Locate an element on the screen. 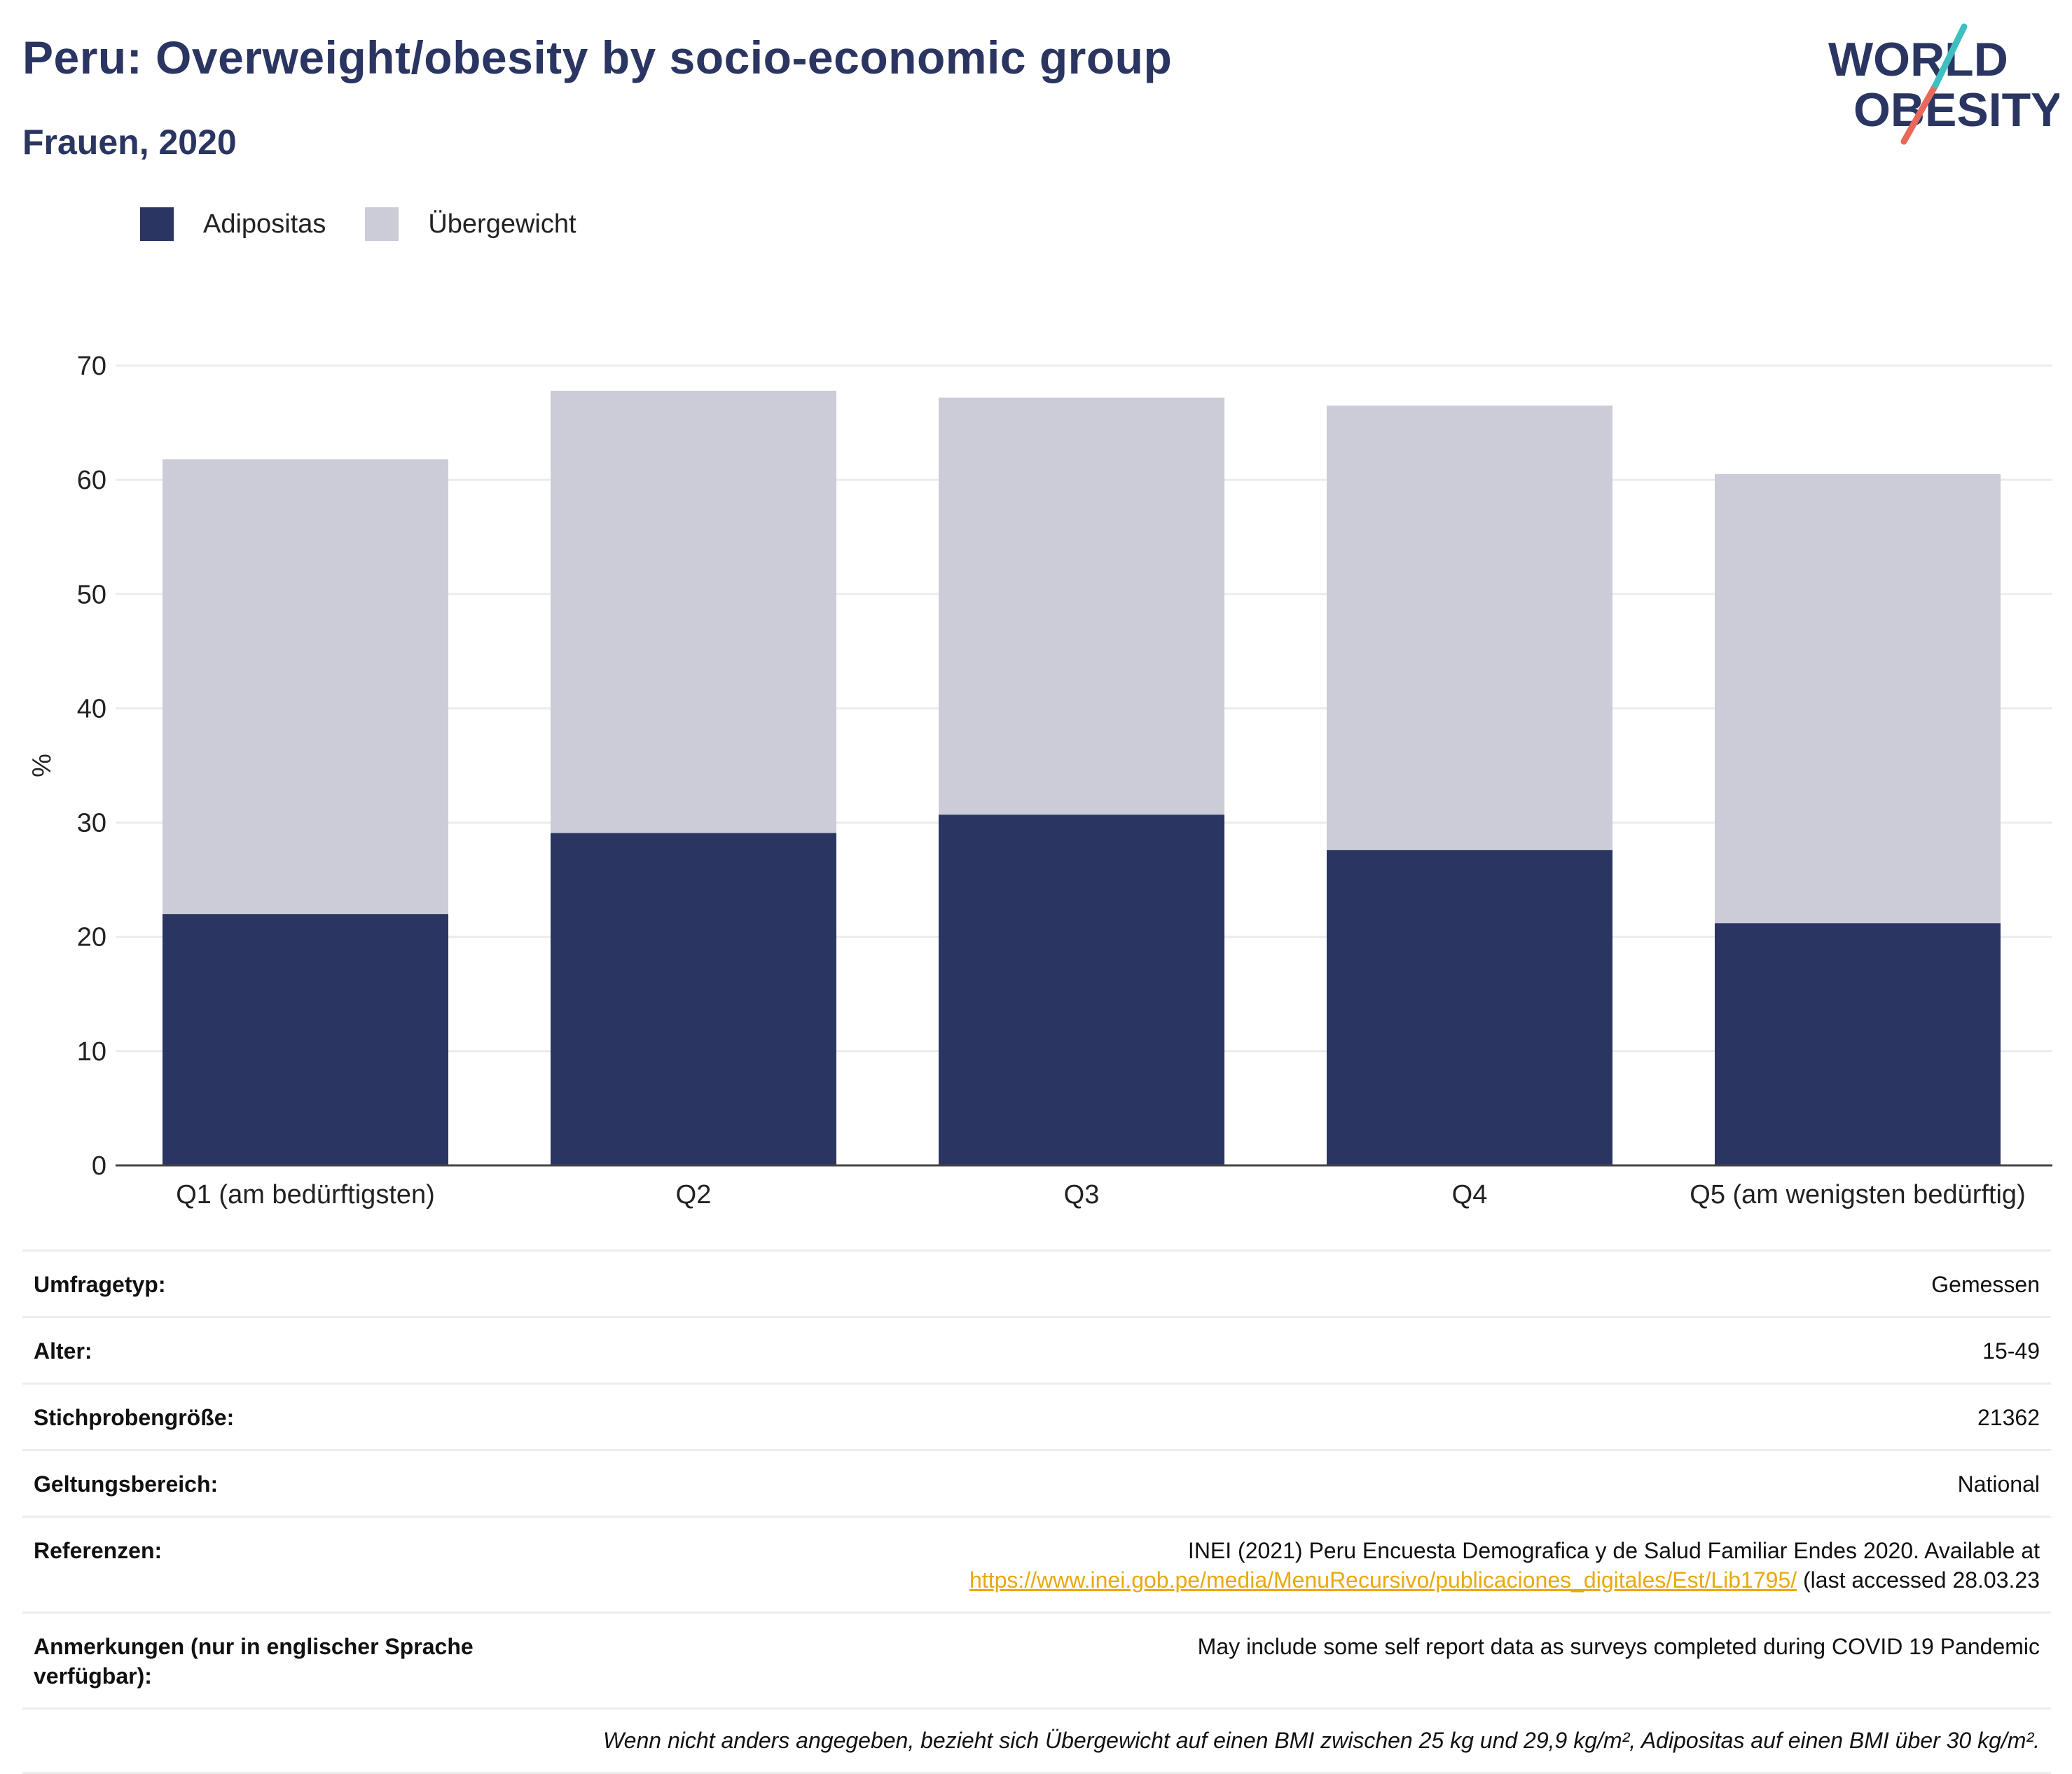  info-row-coverage: Geltungsbereich: National is located at coordinates (1037, 1483).